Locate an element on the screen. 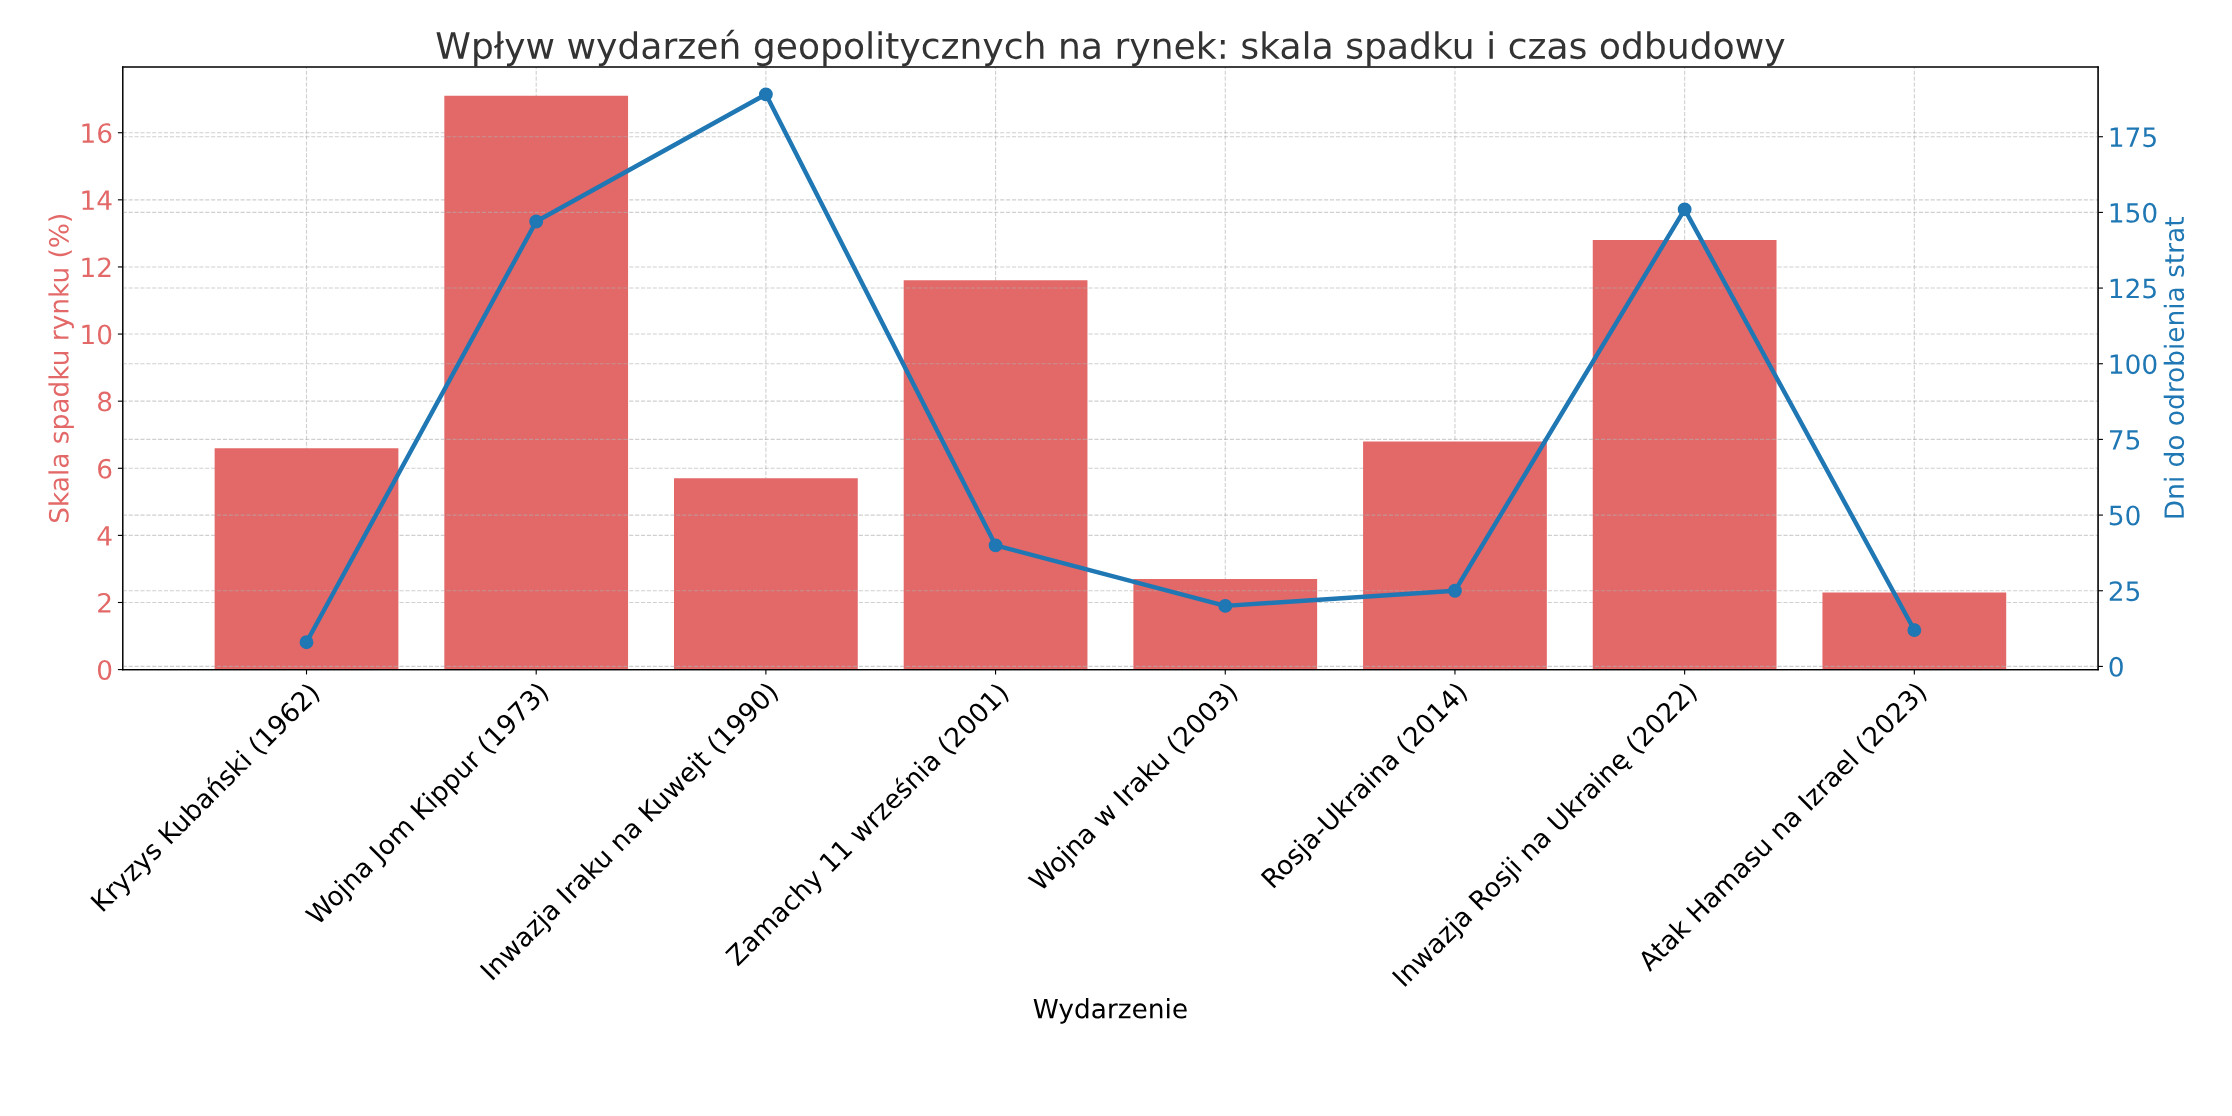 The width and height of the screenshot is (2232, 1116). y-tick-label: 8 is located at coordinates (105, 401).